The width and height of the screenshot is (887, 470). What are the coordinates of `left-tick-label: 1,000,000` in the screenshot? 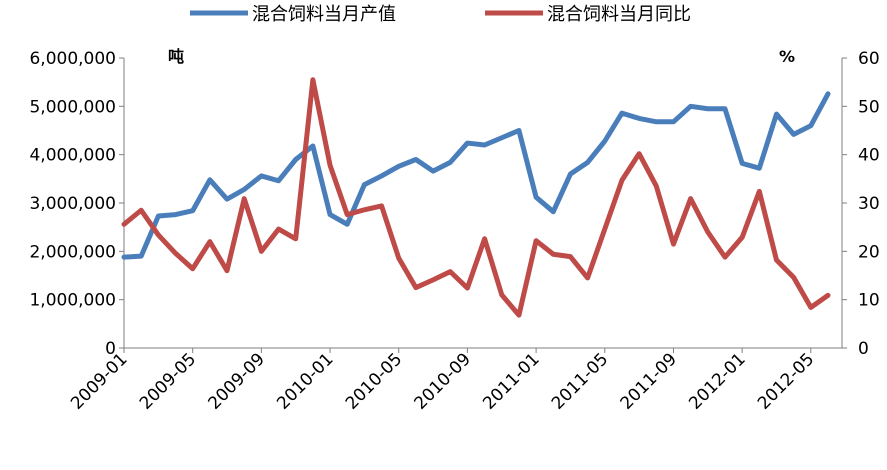 It's located at (72, 301).